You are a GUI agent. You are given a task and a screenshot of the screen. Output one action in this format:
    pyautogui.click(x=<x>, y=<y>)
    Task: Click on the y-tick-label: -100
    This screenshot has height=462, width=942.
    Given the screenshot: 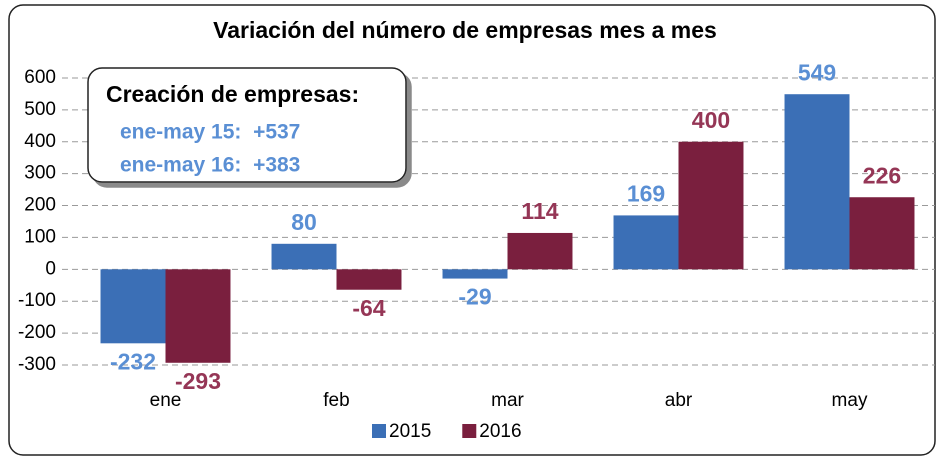 What is the action you would take?
    pyautogui.click(x=37, y=300)
    